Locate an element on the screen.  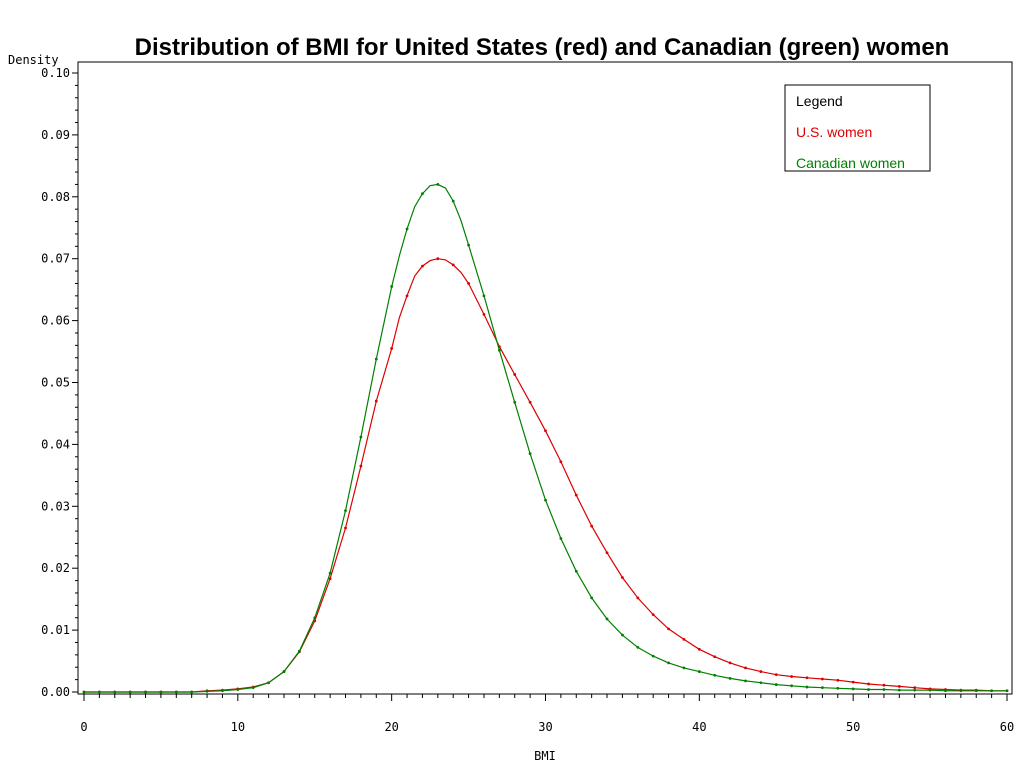
x-tick-label: 40 is located at coordinates (699, 727).